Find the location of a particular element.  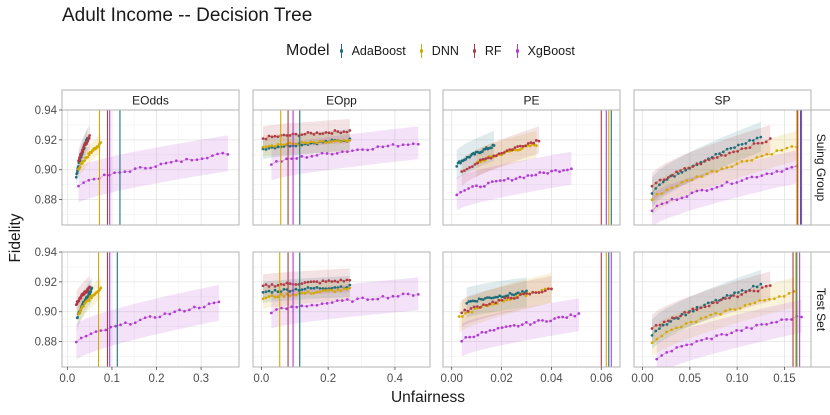

legend-key-dnn is located at coordinates (422, 51).